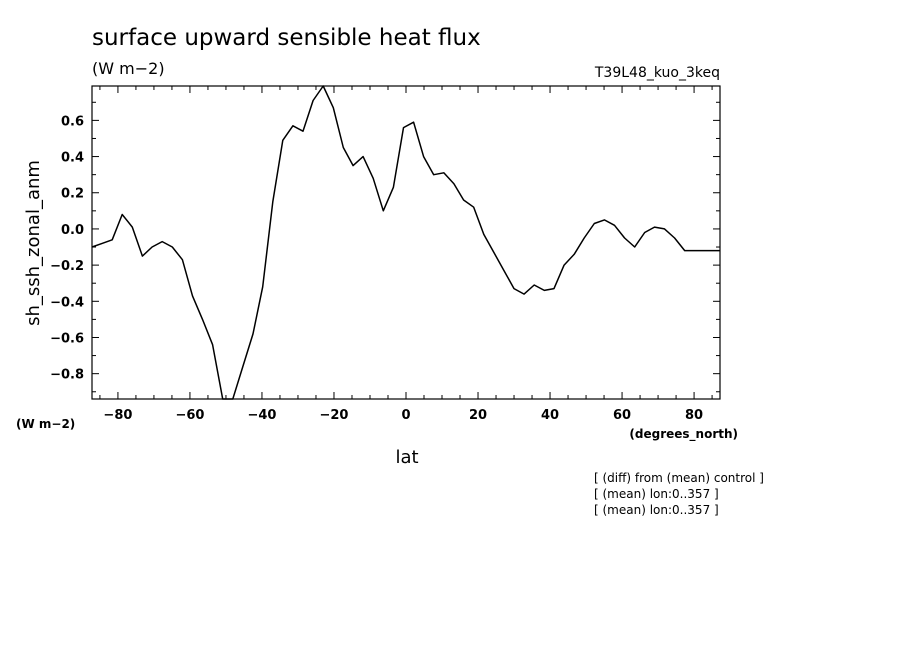 This screenshot has width=904, height=654. I want to click on y-tick-label: 0.2, so click(72, 194).